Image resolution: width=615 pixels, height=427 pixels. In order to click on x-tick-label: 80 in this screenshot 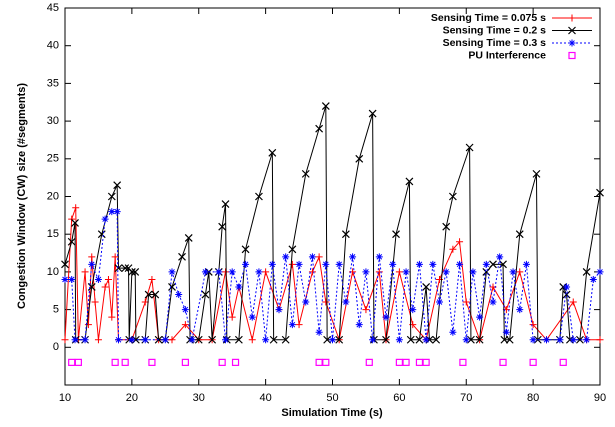, I will do `click(533, 398)`.